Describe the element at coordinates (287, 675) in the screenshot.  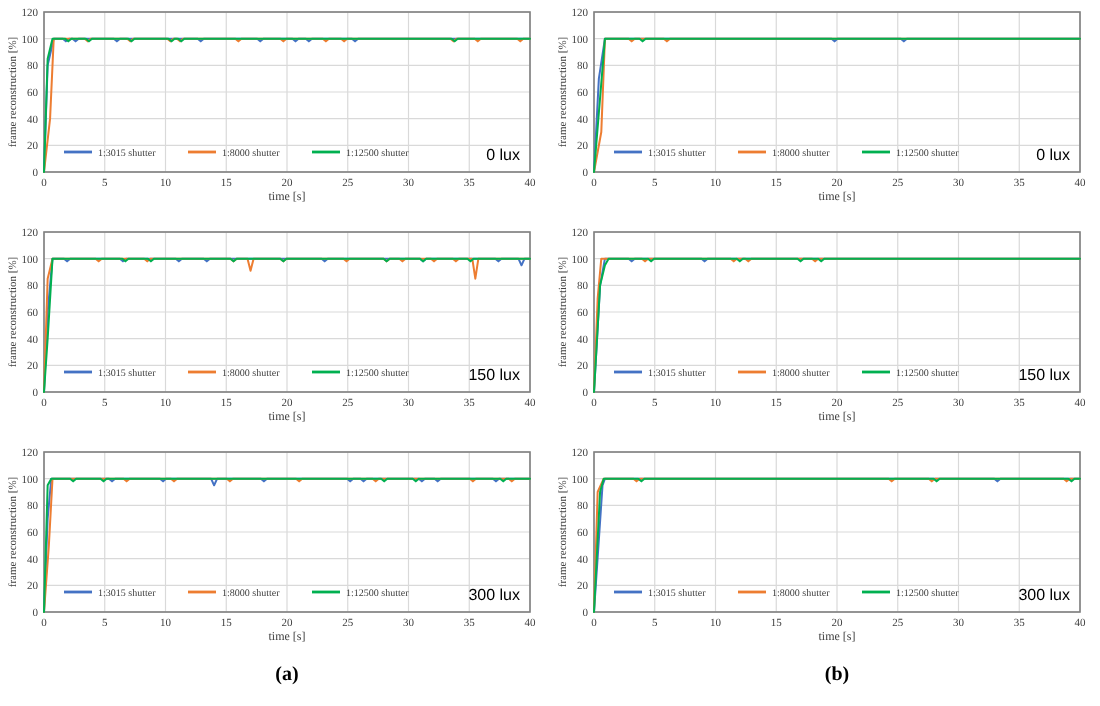
I see `text: (a)` at that location.